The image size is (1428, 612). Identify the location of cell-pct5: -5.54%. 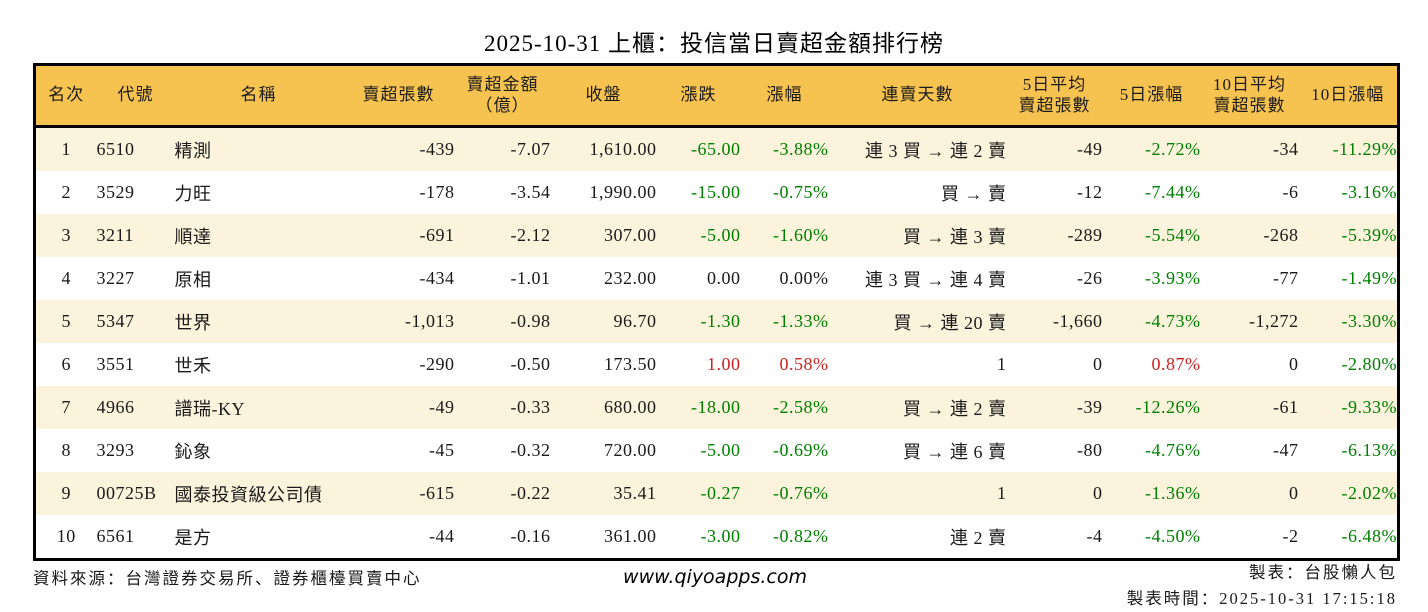
(1151, 235).